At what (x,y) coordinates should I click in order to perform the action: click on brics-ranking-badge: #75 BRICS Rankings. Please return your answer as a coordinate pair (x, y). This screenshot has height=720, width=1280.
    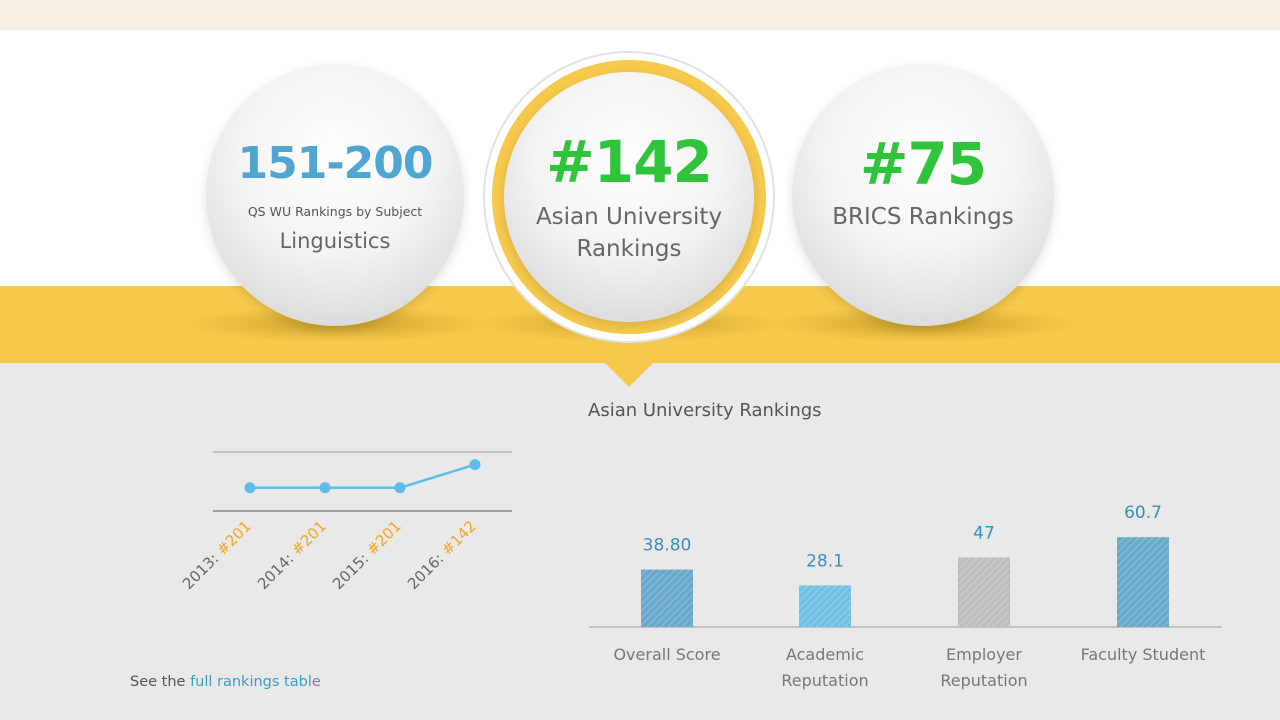
    Looking at the image, I should click on (923, 195).